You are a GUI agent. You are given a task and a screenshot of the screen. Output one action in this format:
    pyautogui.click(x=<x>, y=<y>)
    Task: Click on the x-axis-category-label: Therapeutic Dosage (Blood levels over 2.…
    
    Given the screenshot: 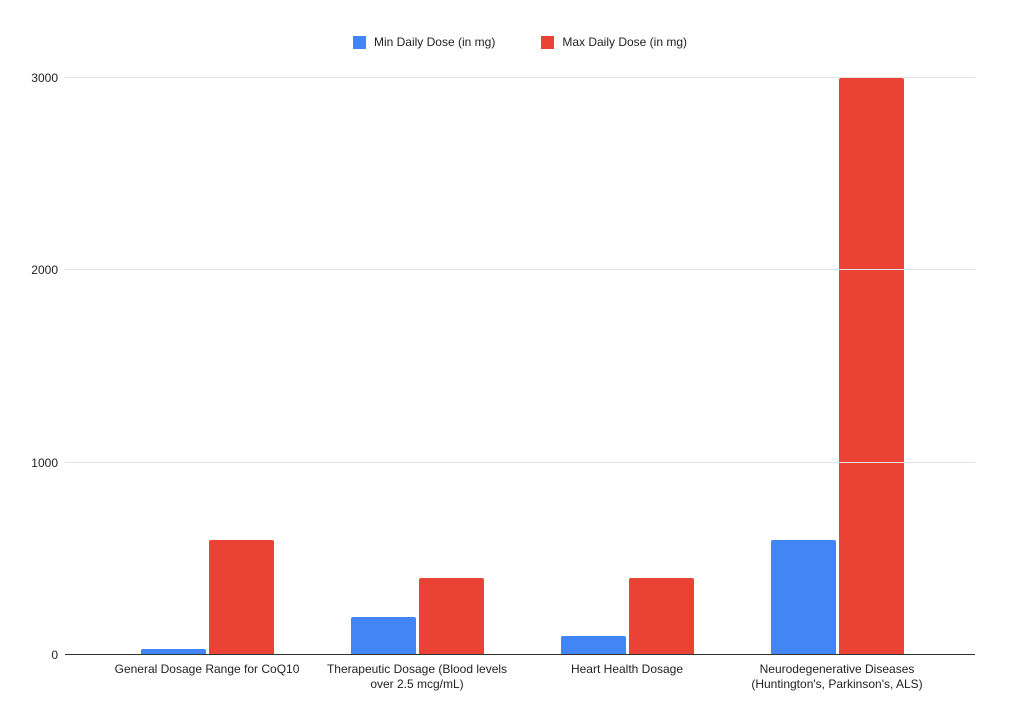 What is the action you would take?
    pyautogui.click(x=417, y=676)
    